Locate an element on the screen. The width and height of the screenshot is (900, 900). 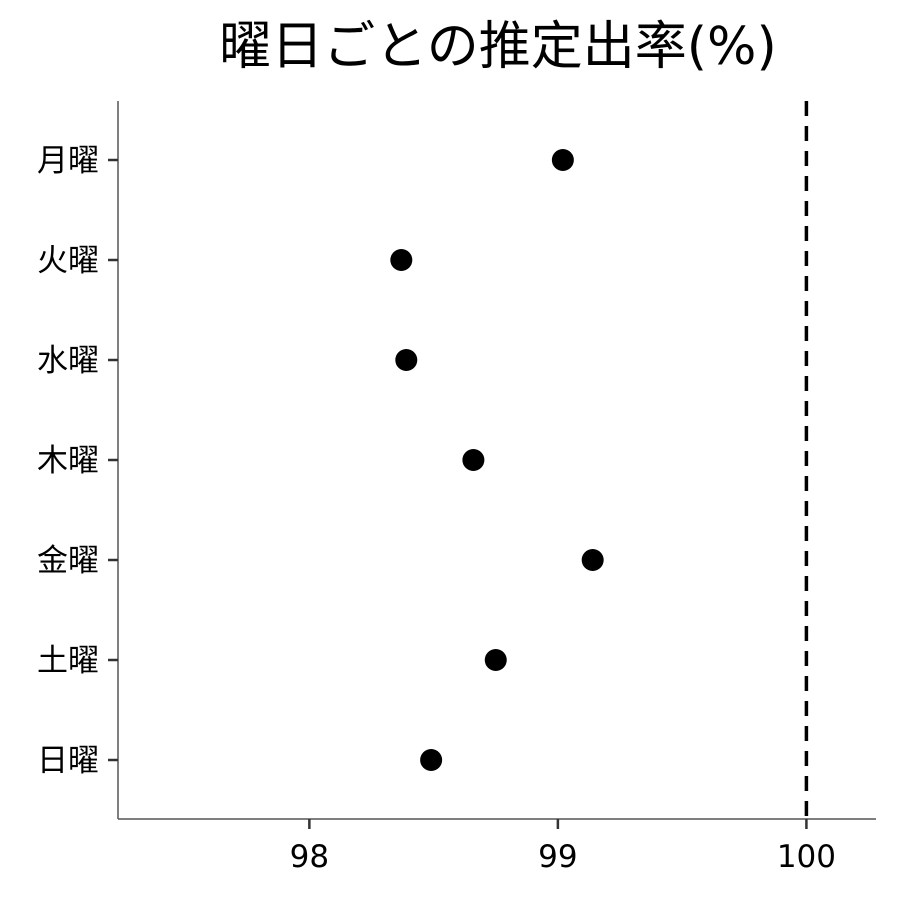
y-tick-label: 火曜 is located at coordinates (68, 261).